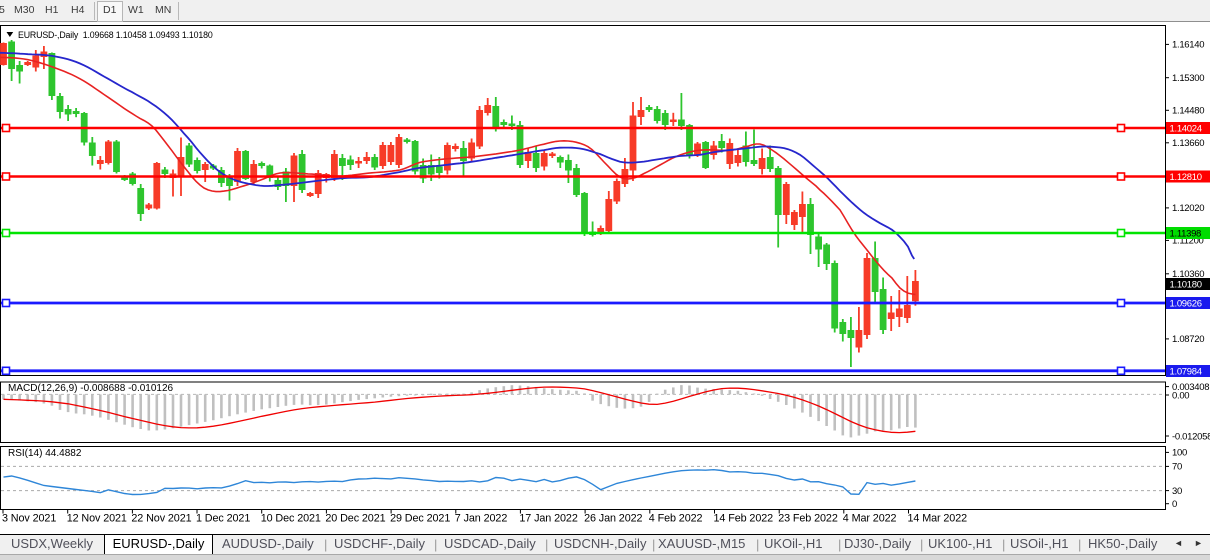  Describe the element at coordinates (420, 519) in the screenshot. I see `svg-text: 29 Dec 2021` at that location.